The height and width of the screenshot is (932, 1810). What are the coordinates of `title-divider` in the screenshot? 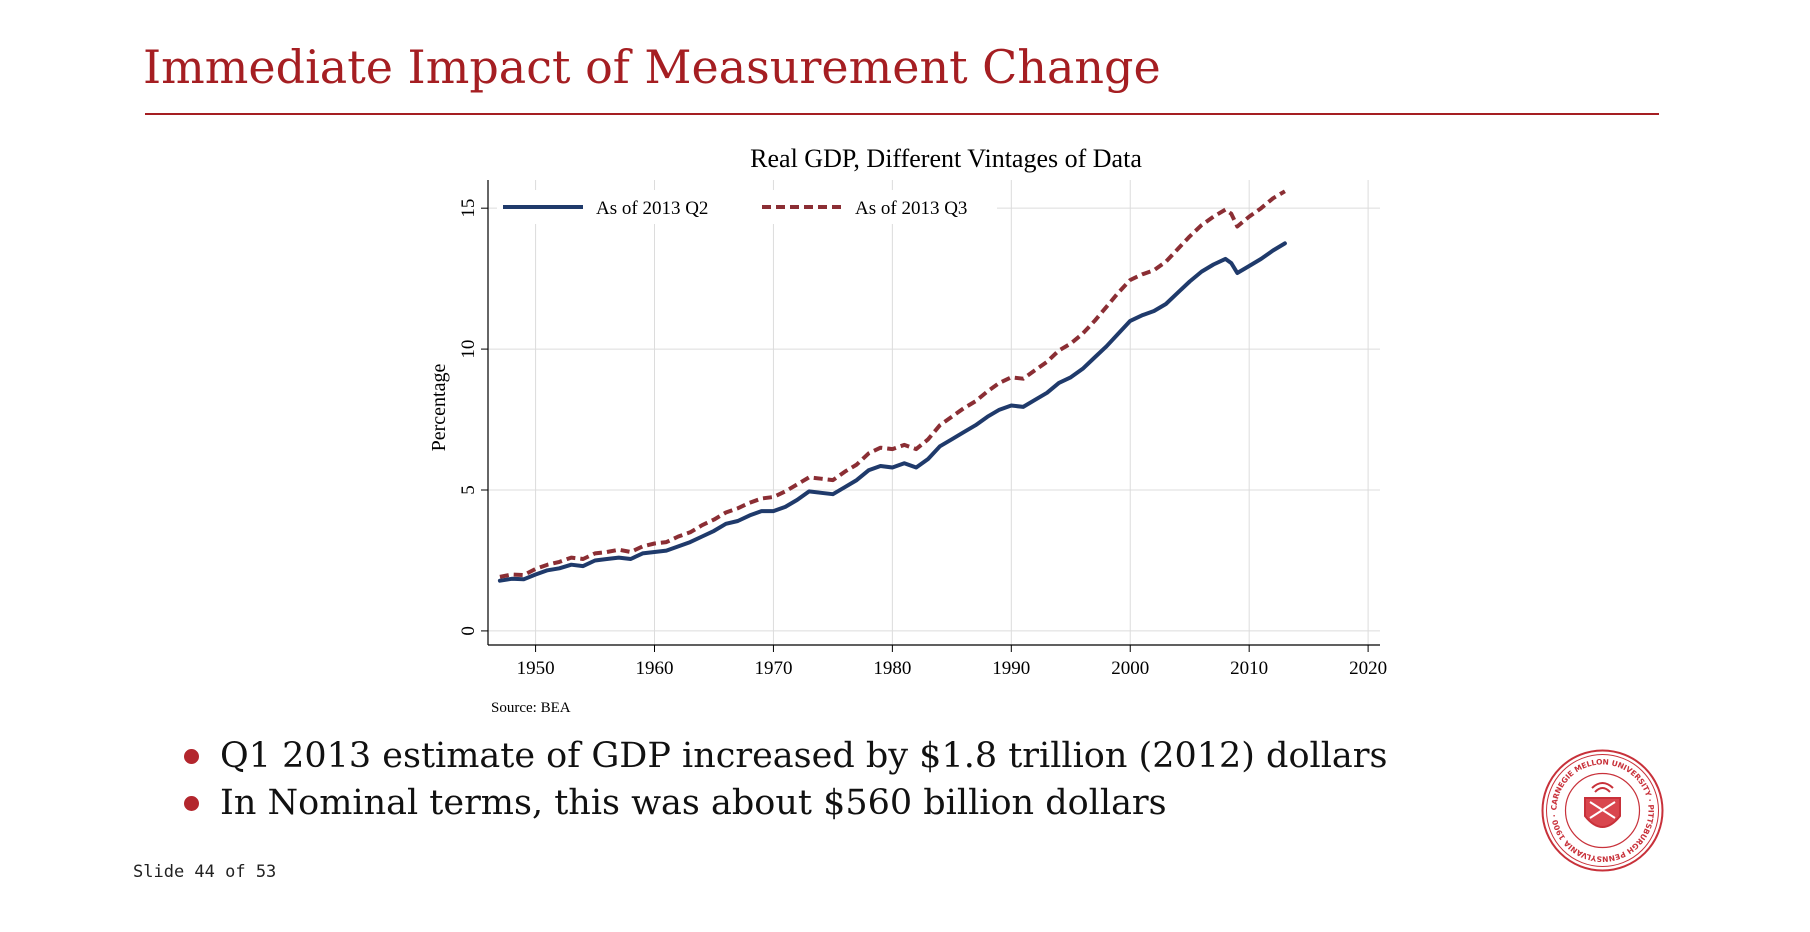 It's located at (902, 114).